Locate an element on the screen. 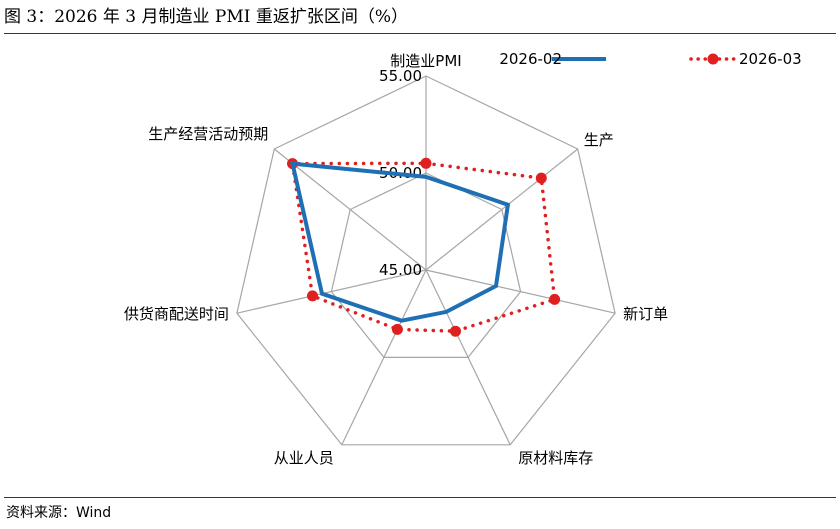 This screenshot has height=529, width=840. axis-label-3: 原材料库存 is located at coordinates (555, 458).